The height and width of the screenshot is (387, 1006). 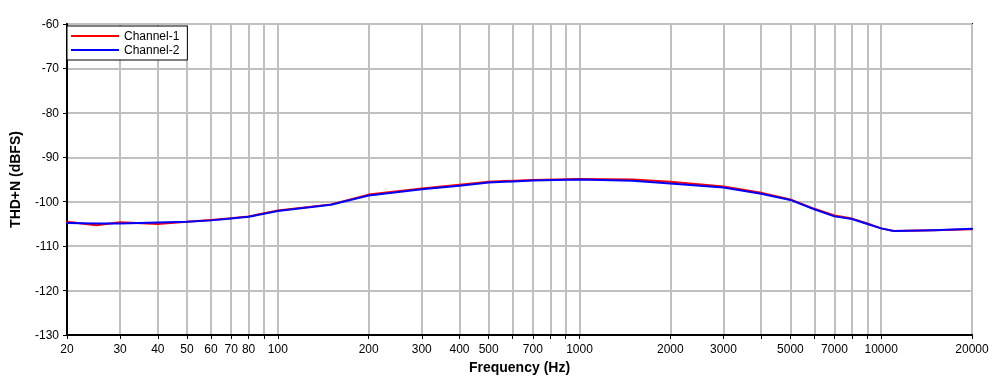 What do you see at coordinates (791, 349) in the screenshot?
I see `x-tick-label: 5000` at bounding box center [791, 349].